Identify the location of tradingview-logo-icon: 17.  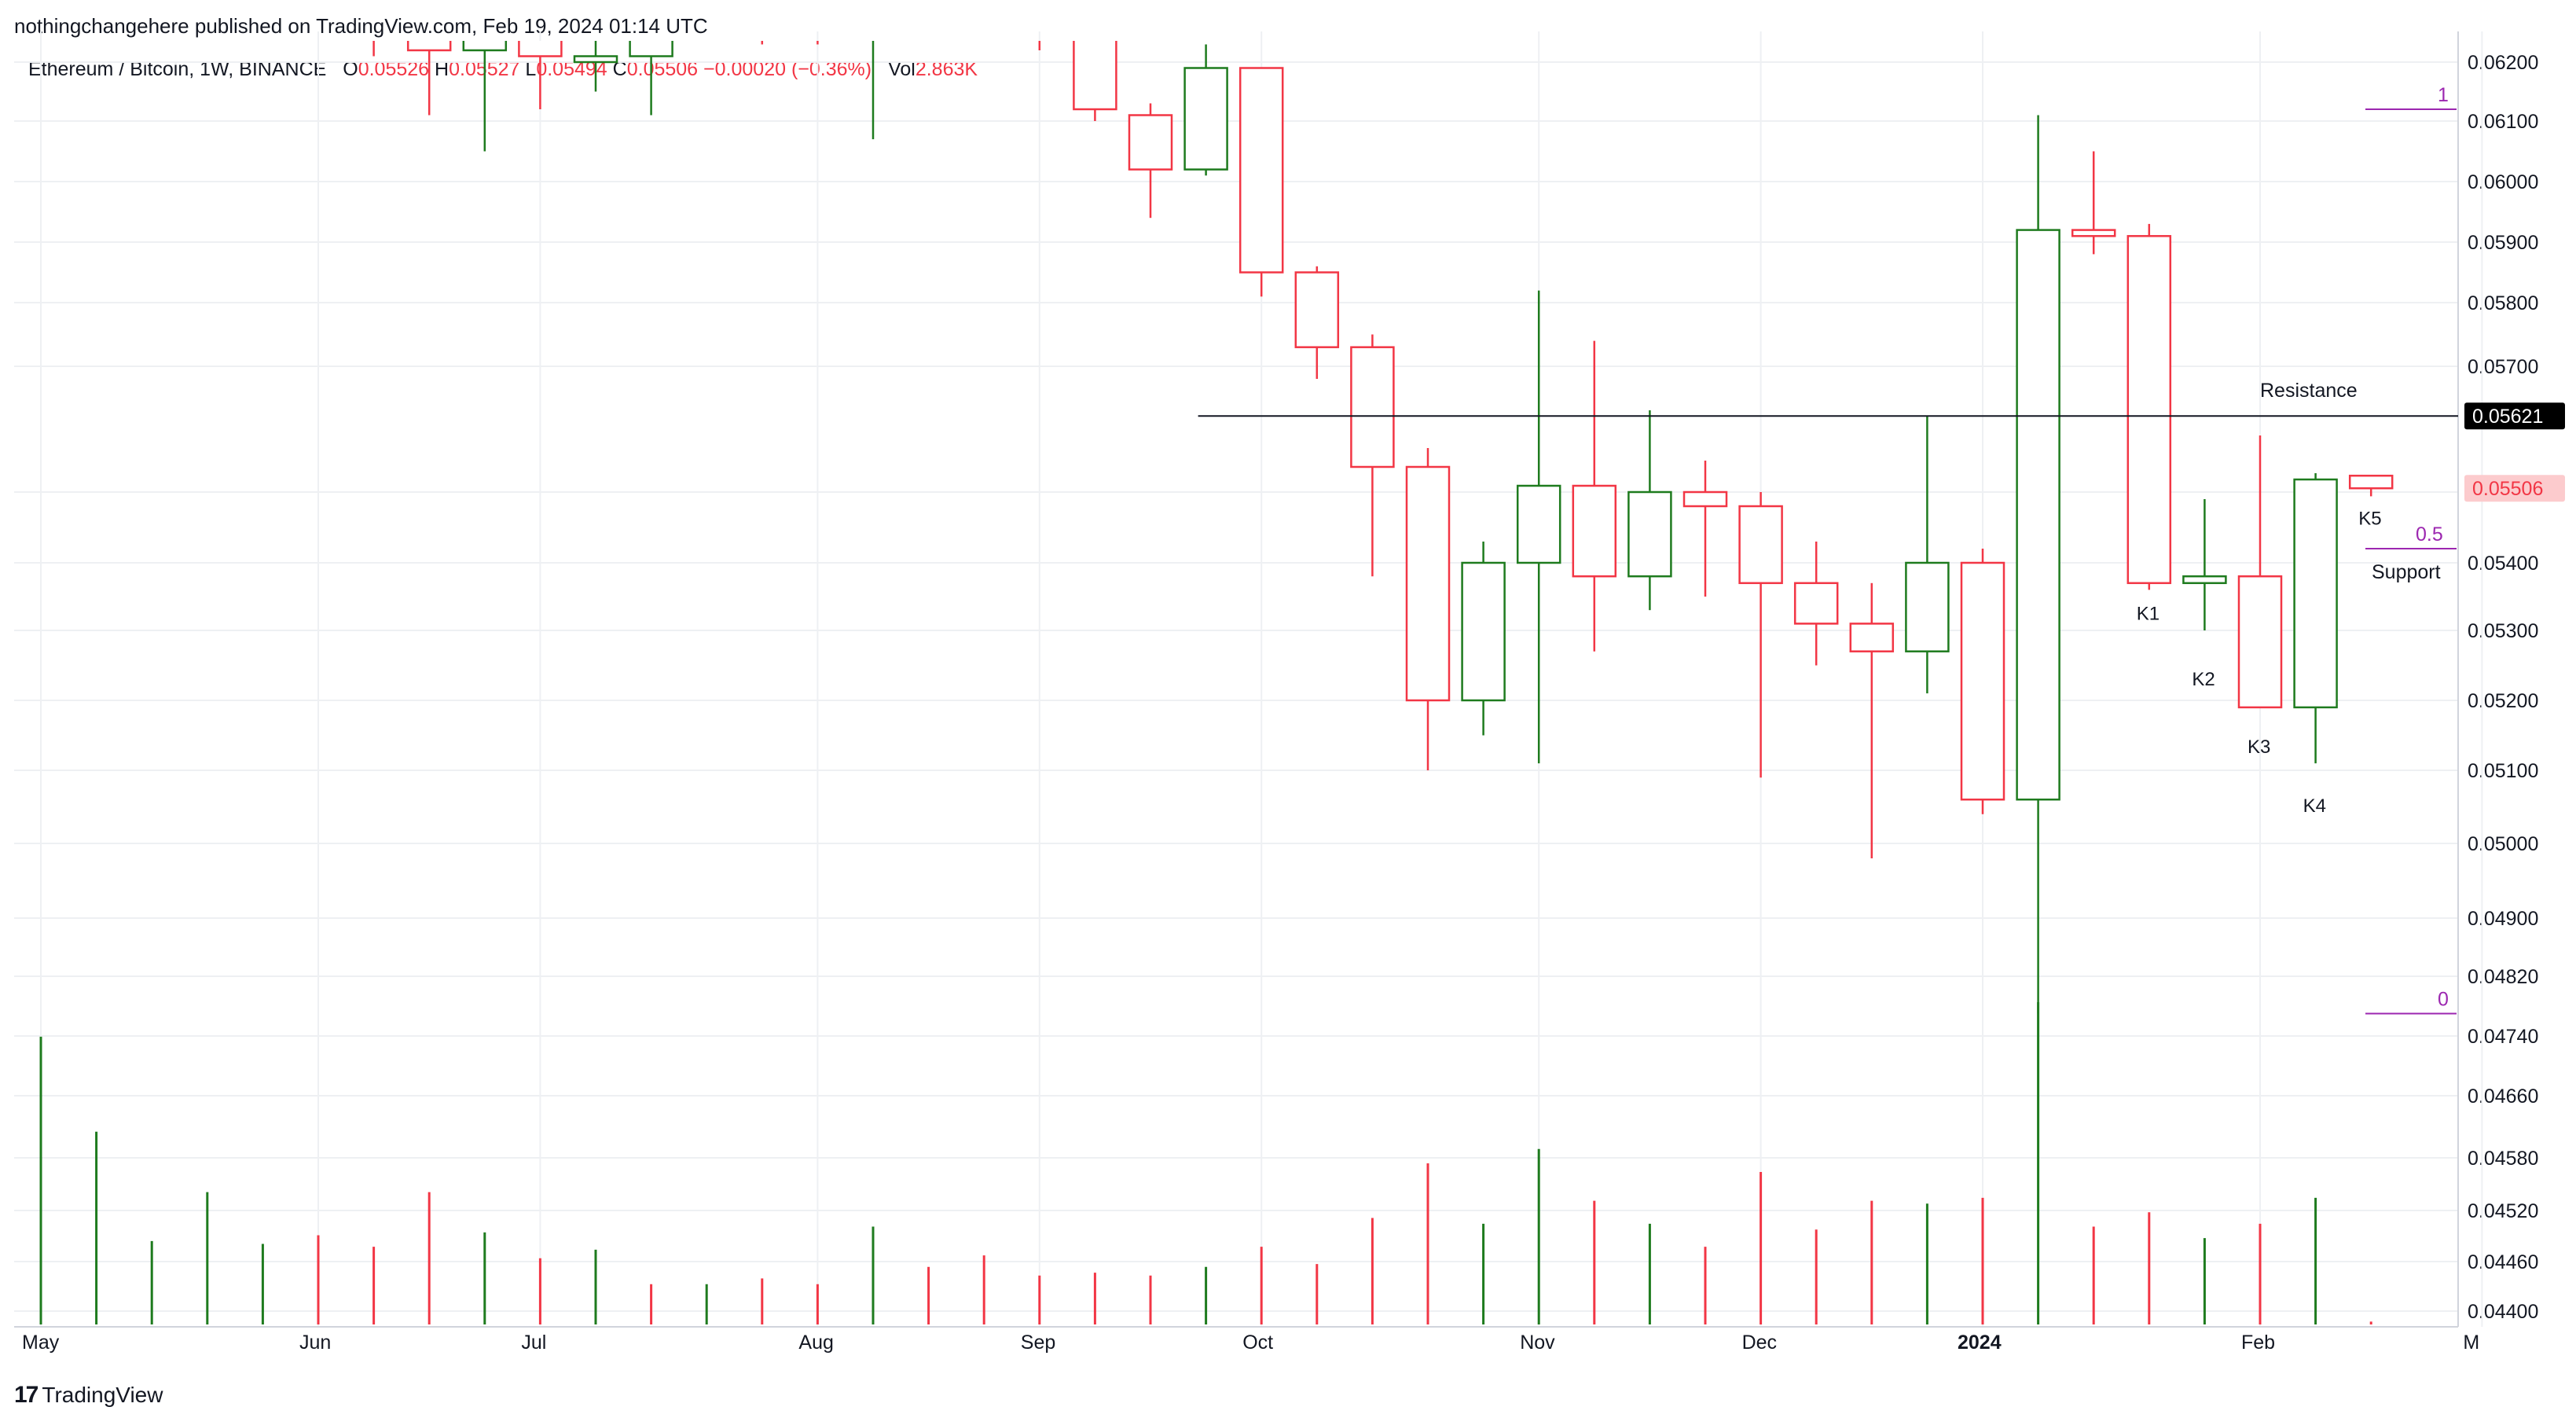
(26, 1395).